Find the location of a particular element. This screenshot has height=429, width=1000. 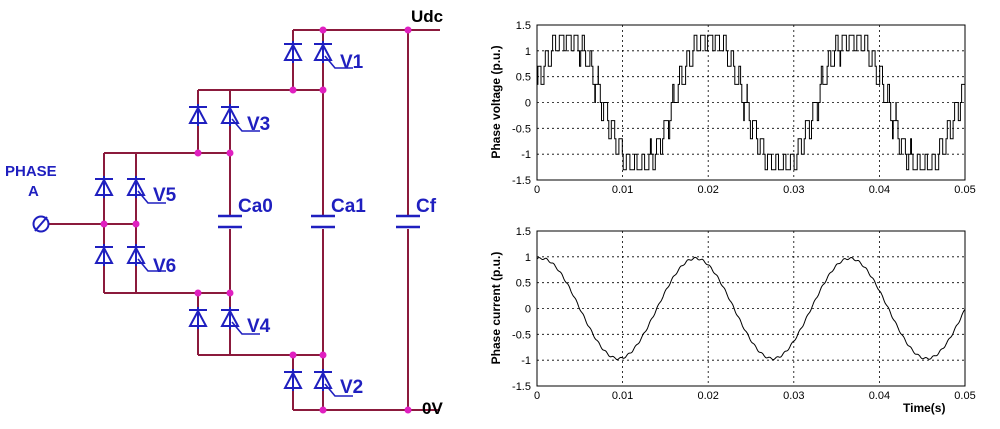

v2-label: V2 is located at coordinates (351, 387).